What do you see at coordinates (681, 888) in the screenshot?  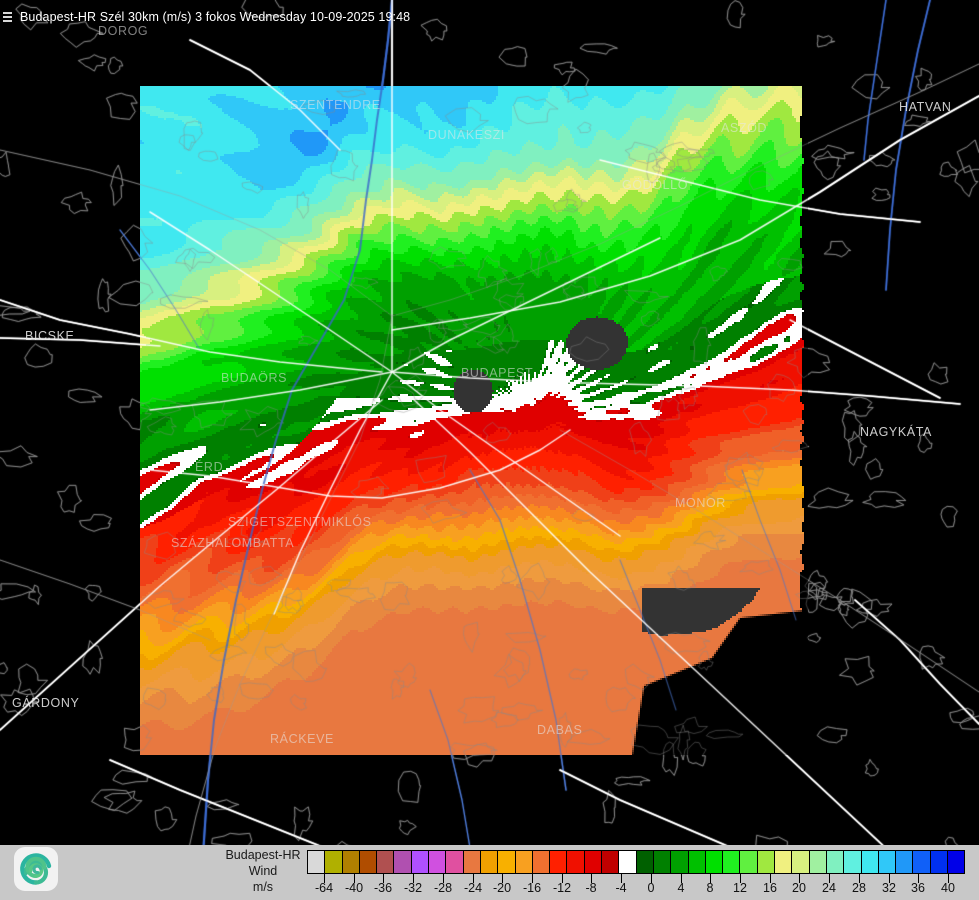 I see `colorbar-tick-label: 4` at bounding box center [681, 888].